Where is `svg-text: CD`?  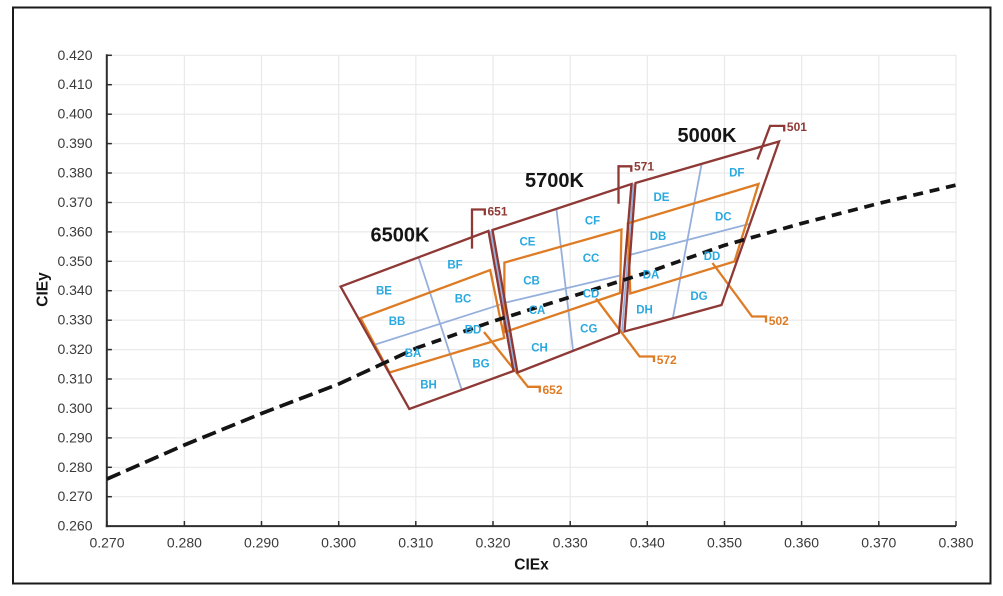 svg-text: CD is located at coordinates (591, 294).